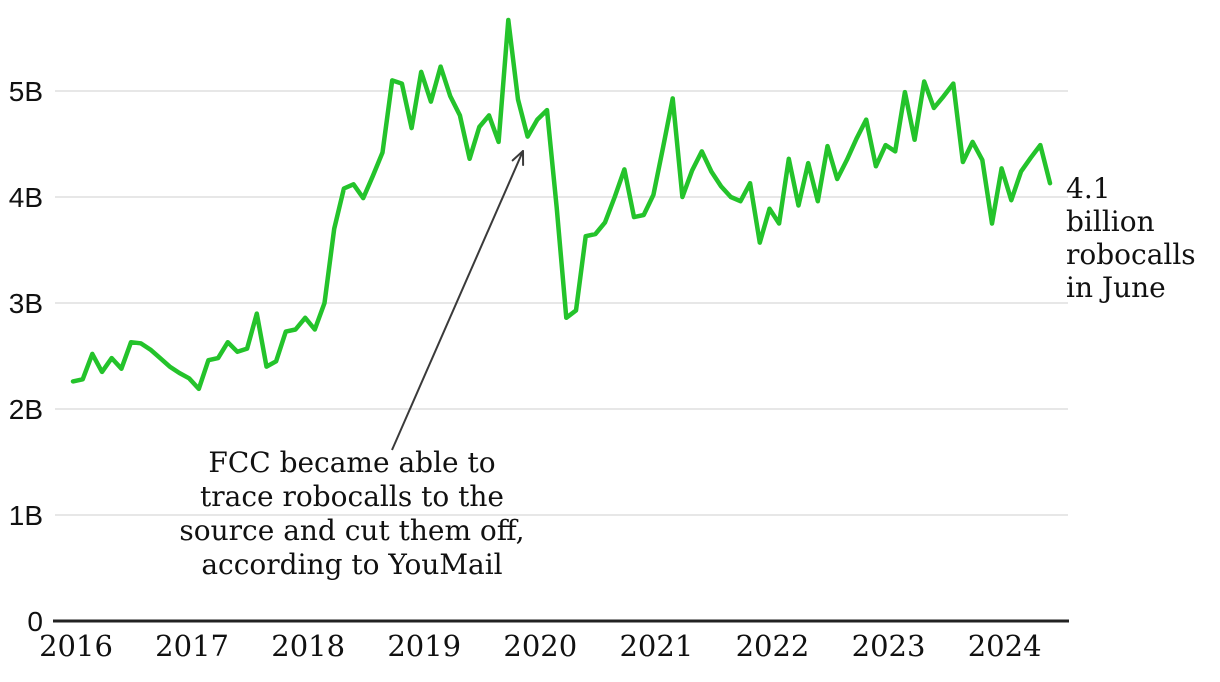 The image size is (1220, 682). Describe the element at coordinates (457, 300) in the screenshot. I see `annotation-arrow-shaft` at that location.